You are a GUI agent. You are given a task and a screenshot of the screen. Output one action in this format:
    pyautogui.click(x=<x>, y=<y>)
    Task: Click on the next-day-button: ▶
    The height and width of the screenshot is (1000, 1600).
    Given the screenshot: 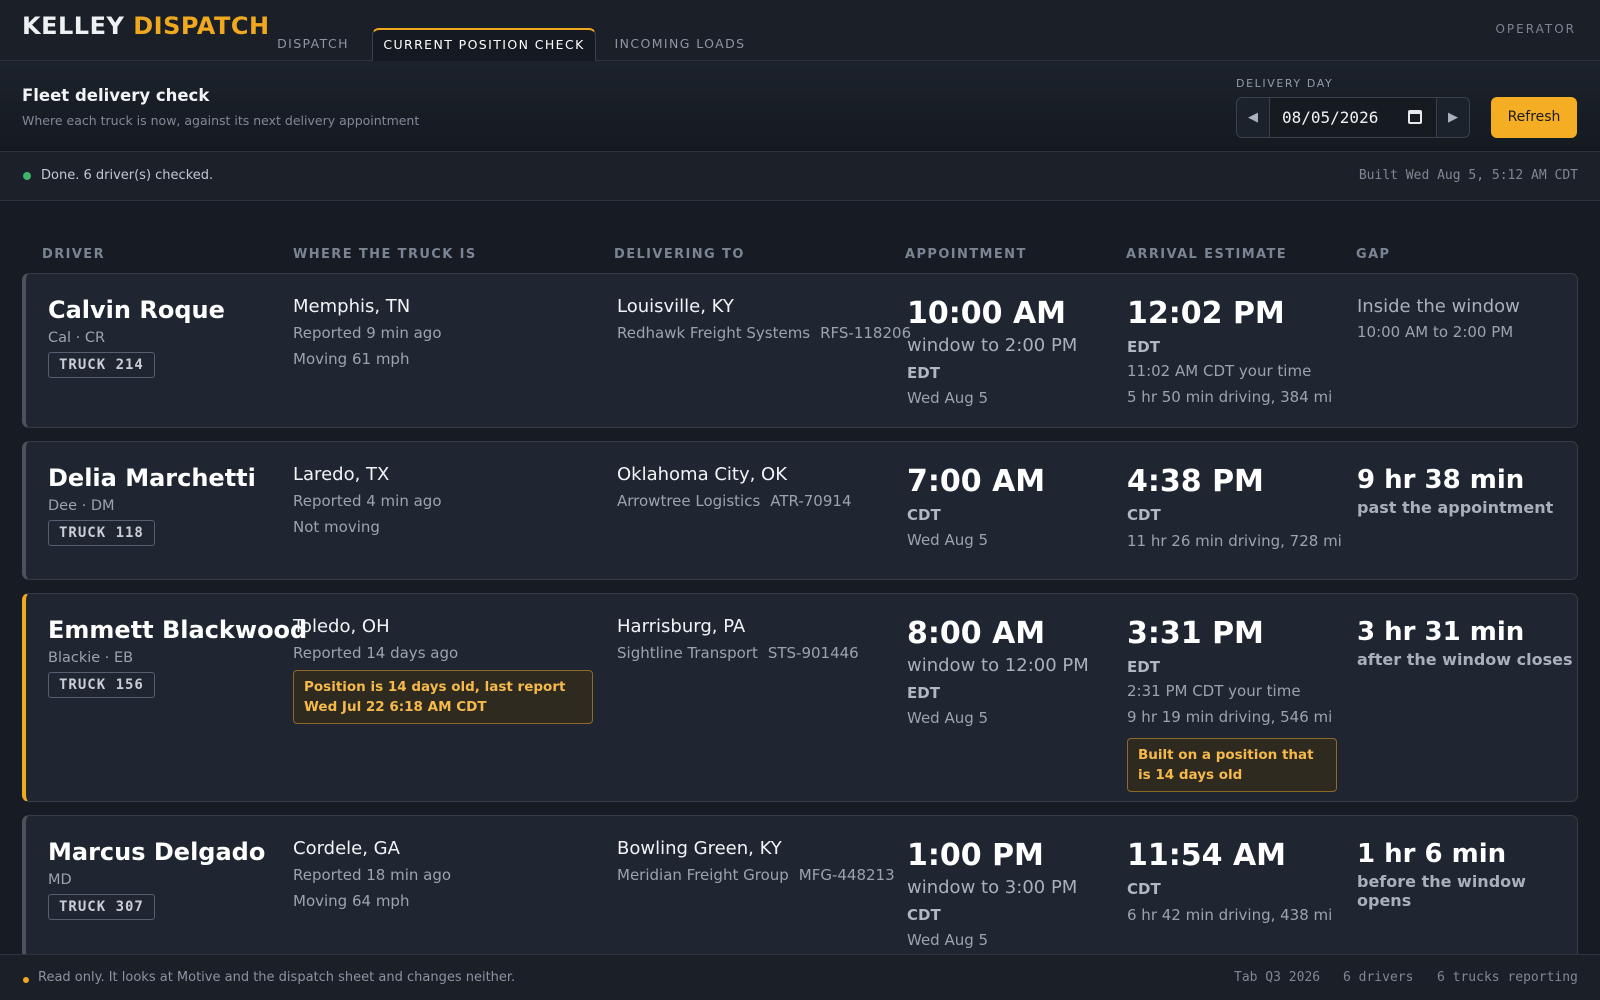 What is the action you would take?
    pyautogui.click(x=1452, y=117)
    